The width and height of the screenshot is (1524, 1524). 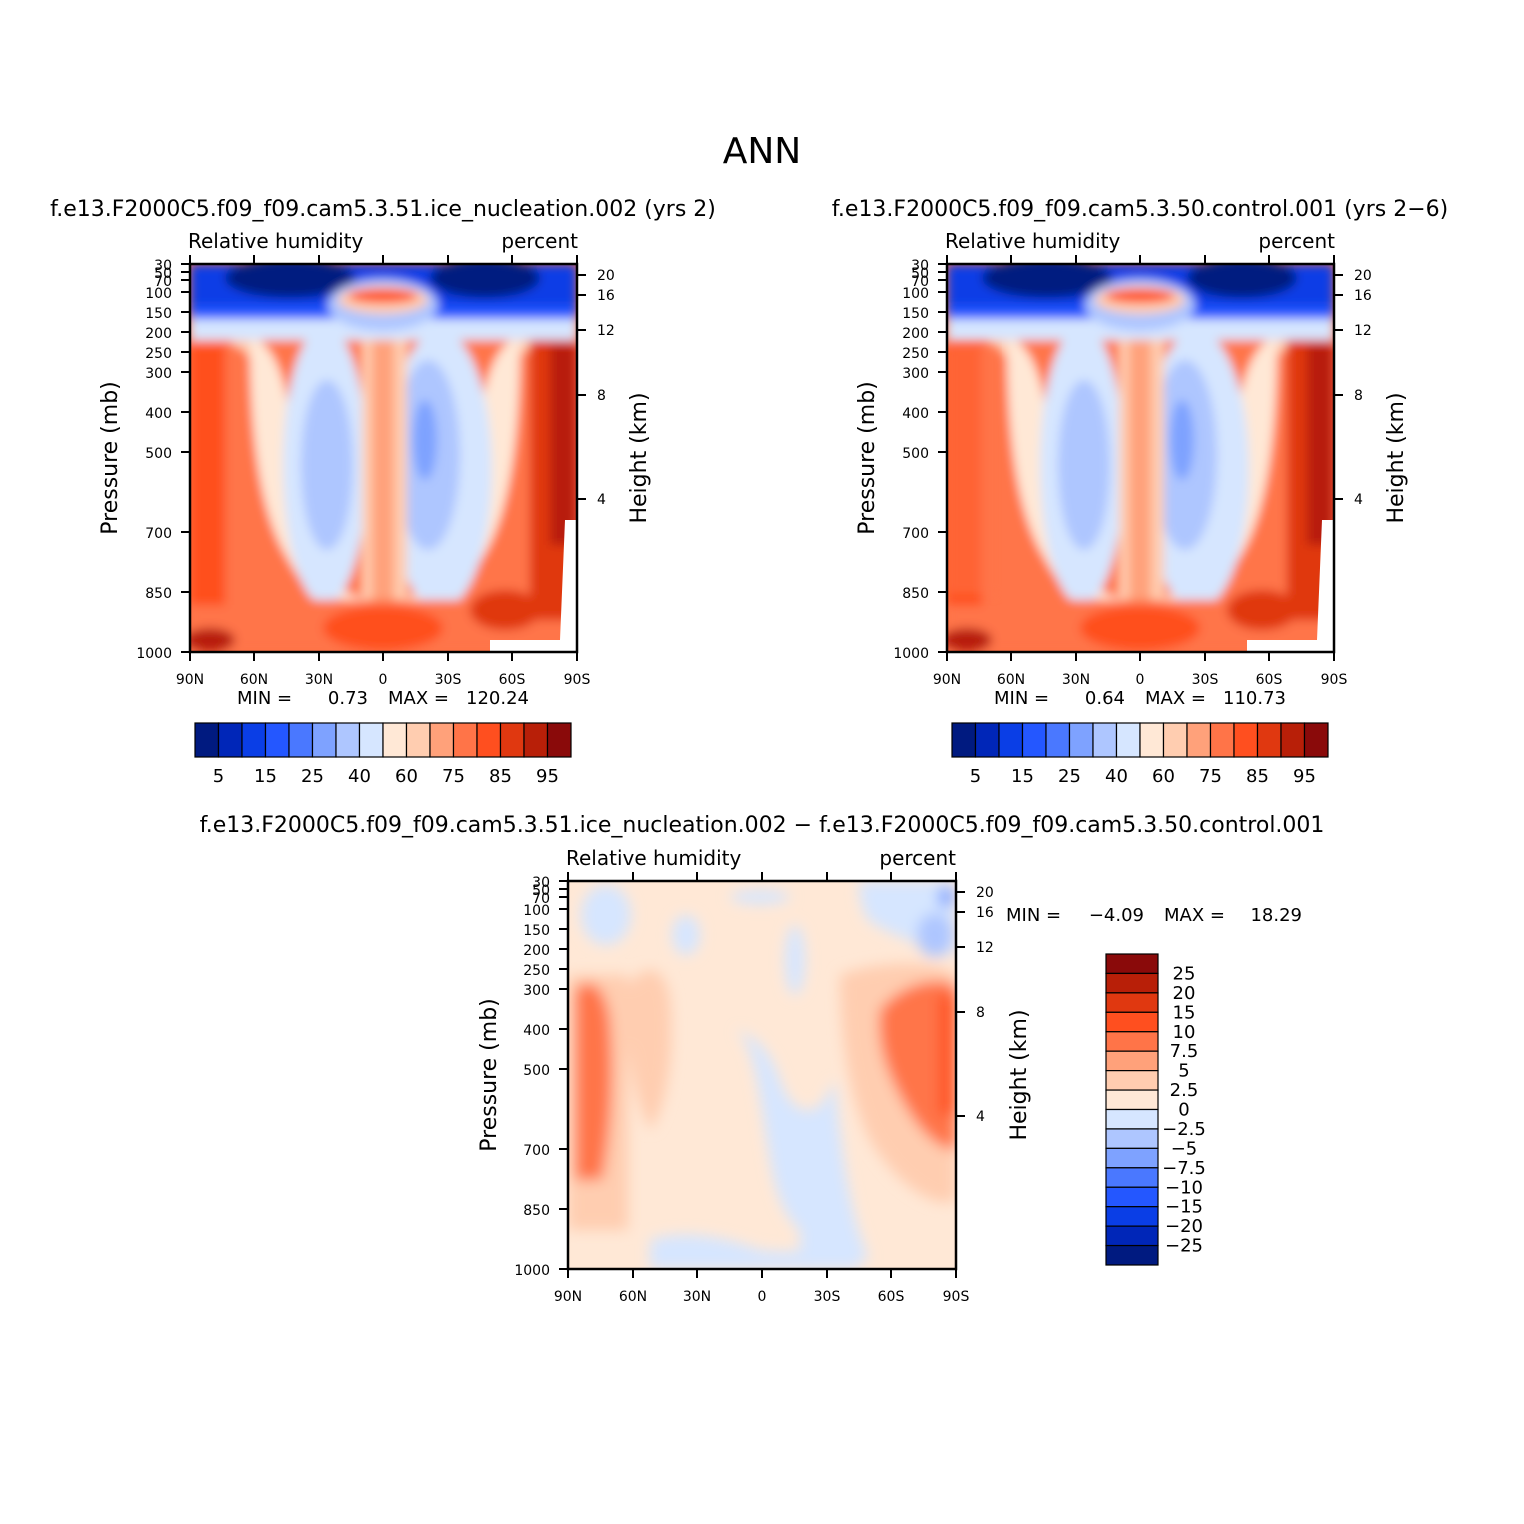 What do you see at coordinates (185, 458) in the screenshot?
I see `y-ticks-left` at bounding box center [185, 458].